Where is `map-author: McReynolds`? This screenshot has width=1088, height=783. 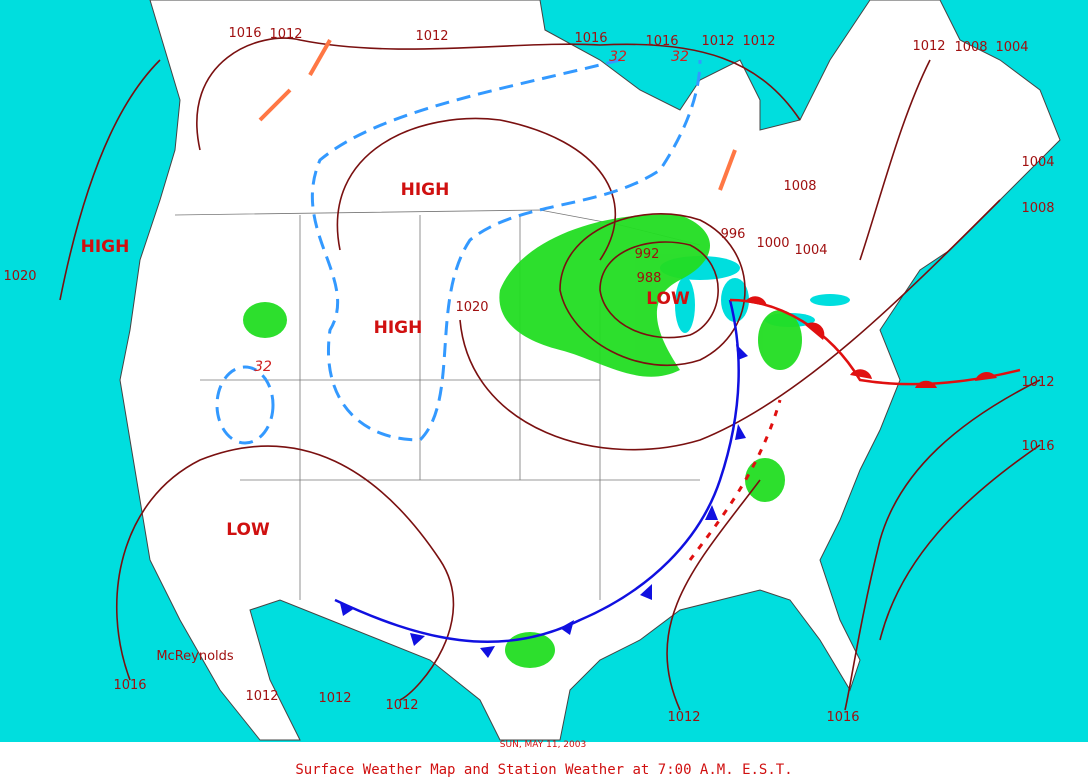
map-author: McReynolds is located at coordinates (195, 656).